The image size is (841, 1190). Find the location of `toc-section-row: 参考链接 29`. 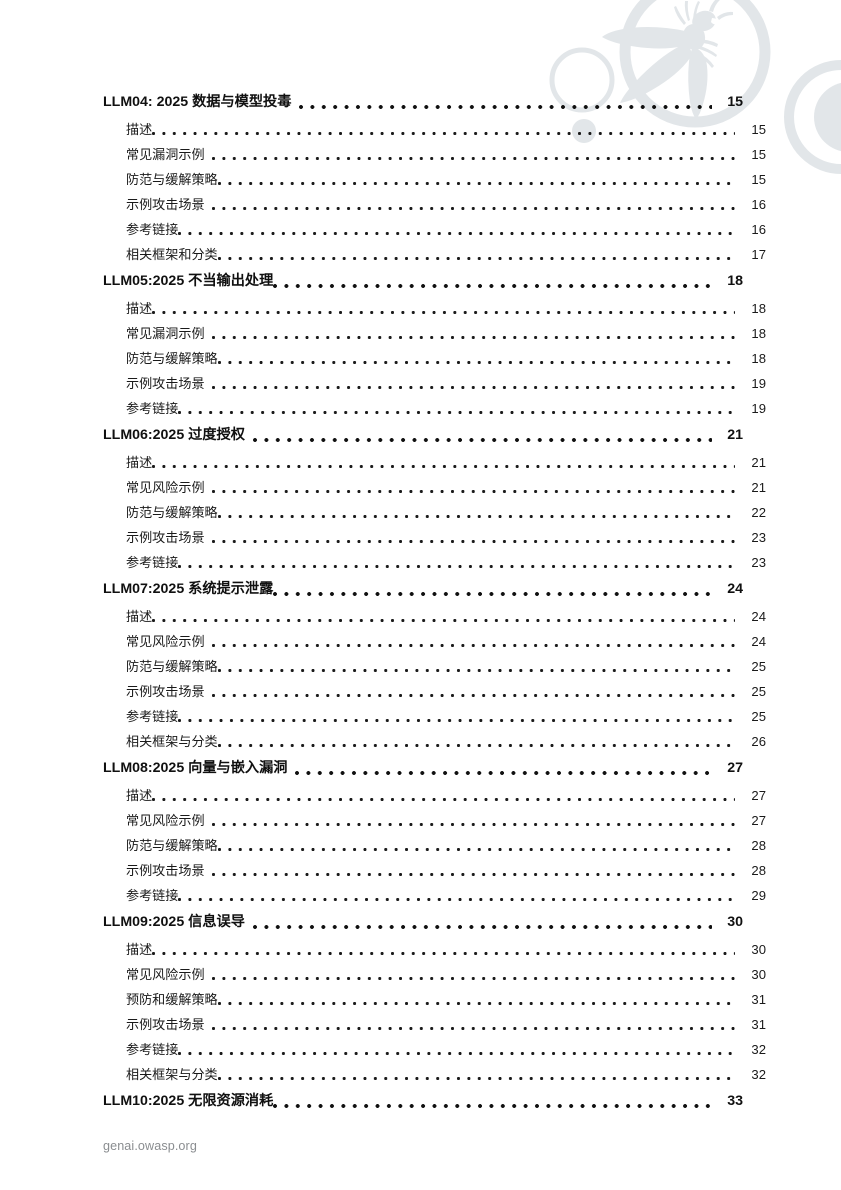

toc-section-row: 参考链接 29 is located at coordinates (434, 895).